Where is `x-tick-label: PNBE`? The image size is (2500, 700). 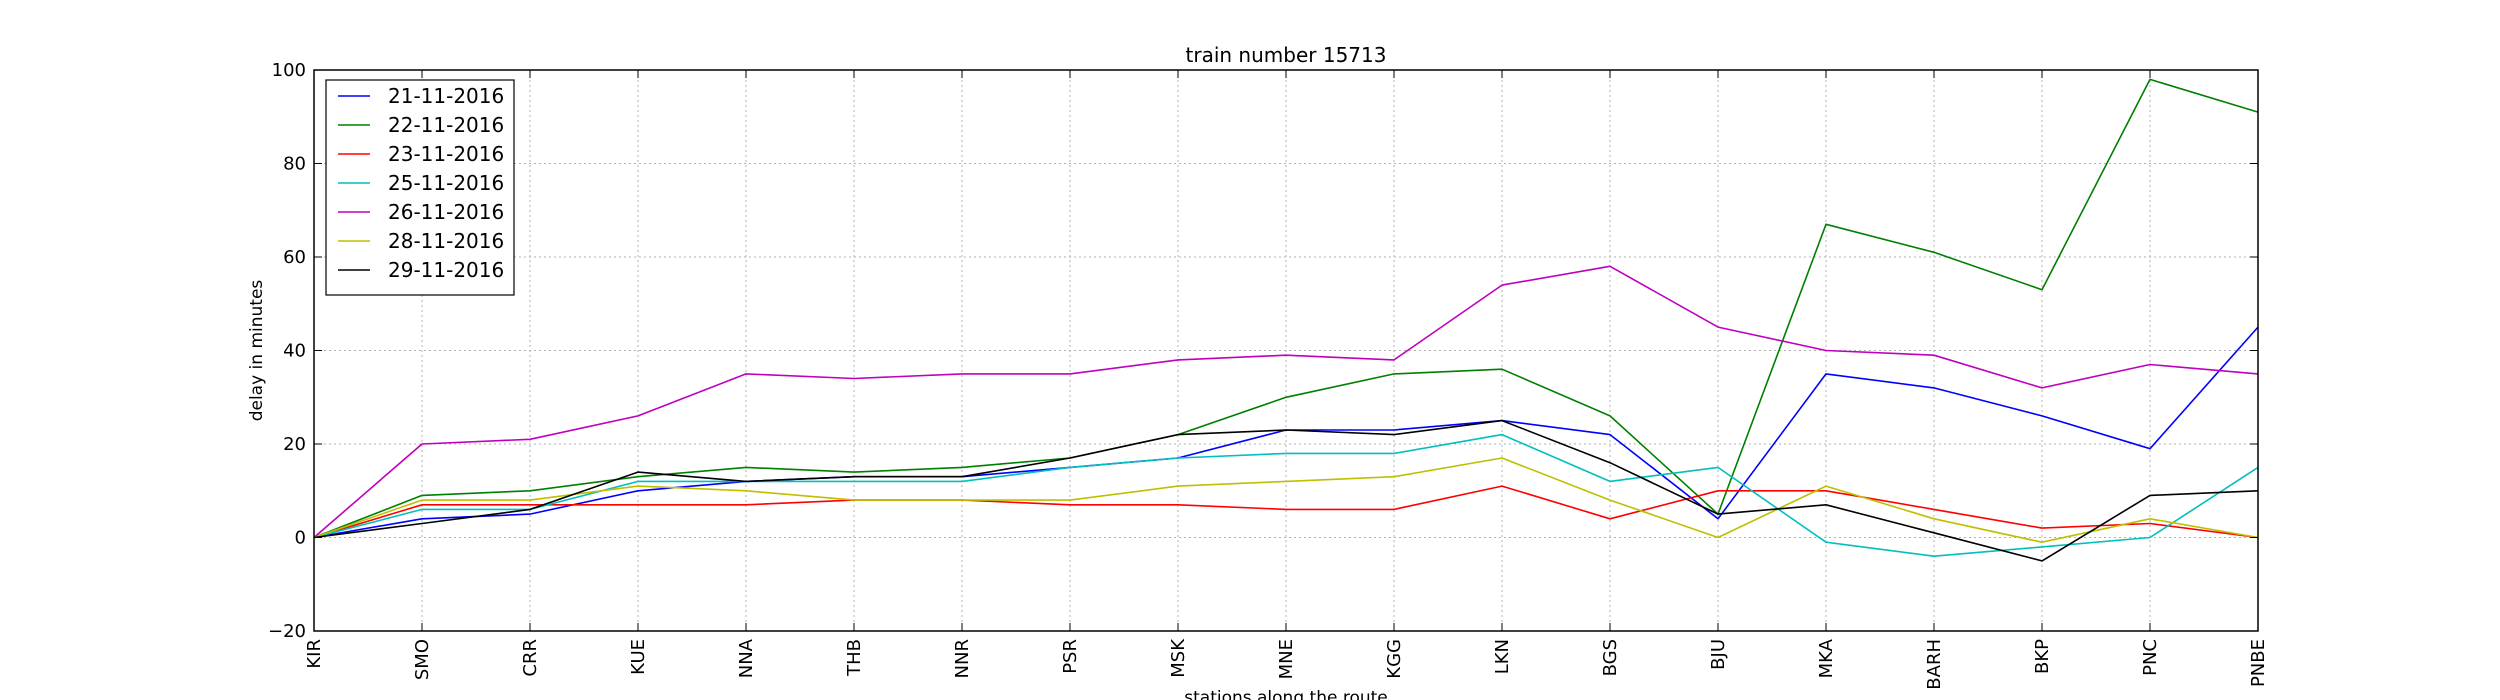
x-tick-label: PNBE is located at coordinates (2258, 663).